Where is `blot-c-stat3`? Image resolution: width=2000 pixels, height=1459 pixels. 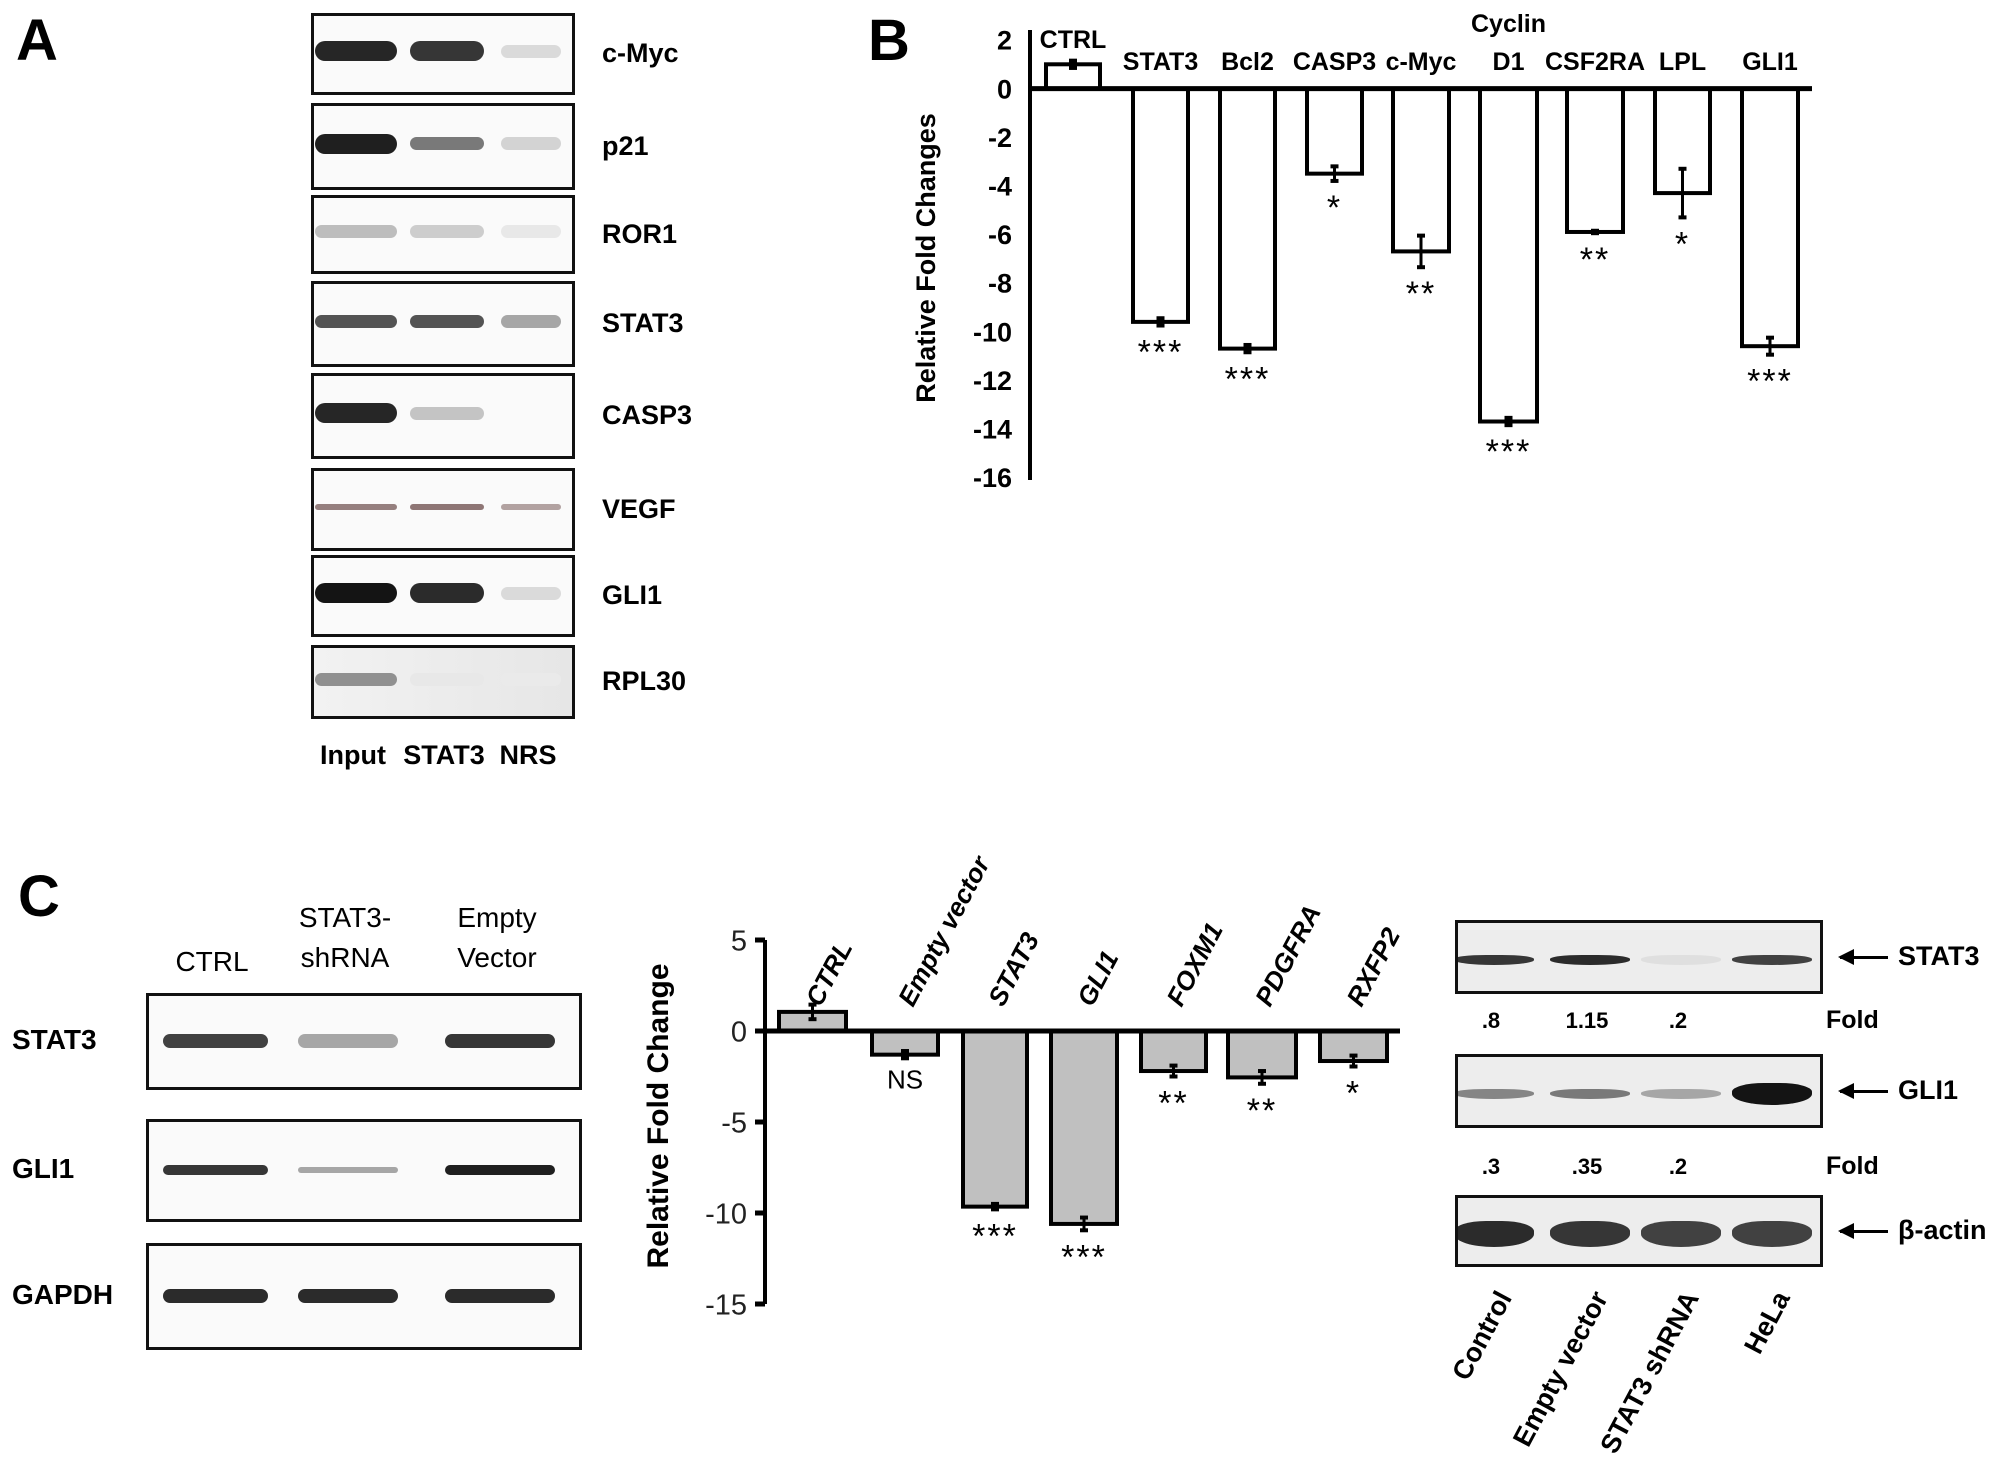
blot-c-stat3 is located at coordinates (364, 1041).